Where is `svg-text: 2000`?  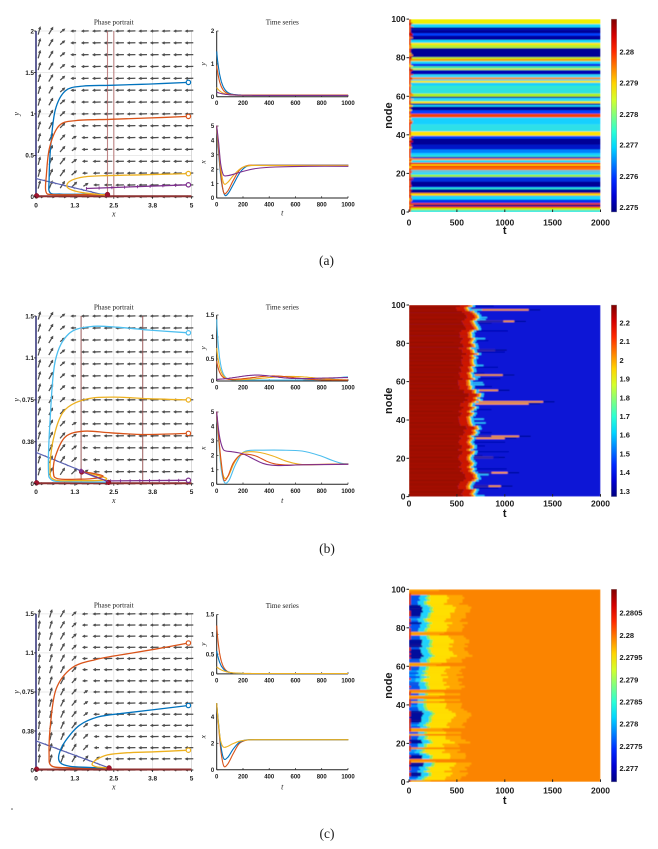 svg-text: 2000 is located at coordinates (600, 223).